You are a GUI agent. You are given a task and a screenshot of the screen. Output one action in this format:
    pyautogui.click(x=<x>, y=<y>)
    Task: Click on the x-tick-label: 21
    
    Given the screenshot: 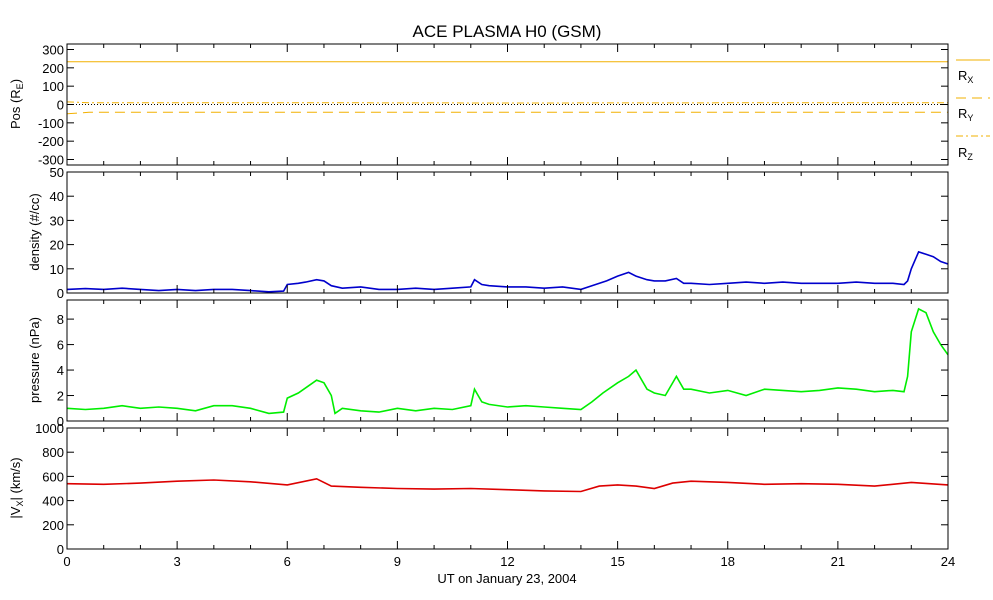 What is the action you would take?
    pyautogui.click(x=838, y=561)
    